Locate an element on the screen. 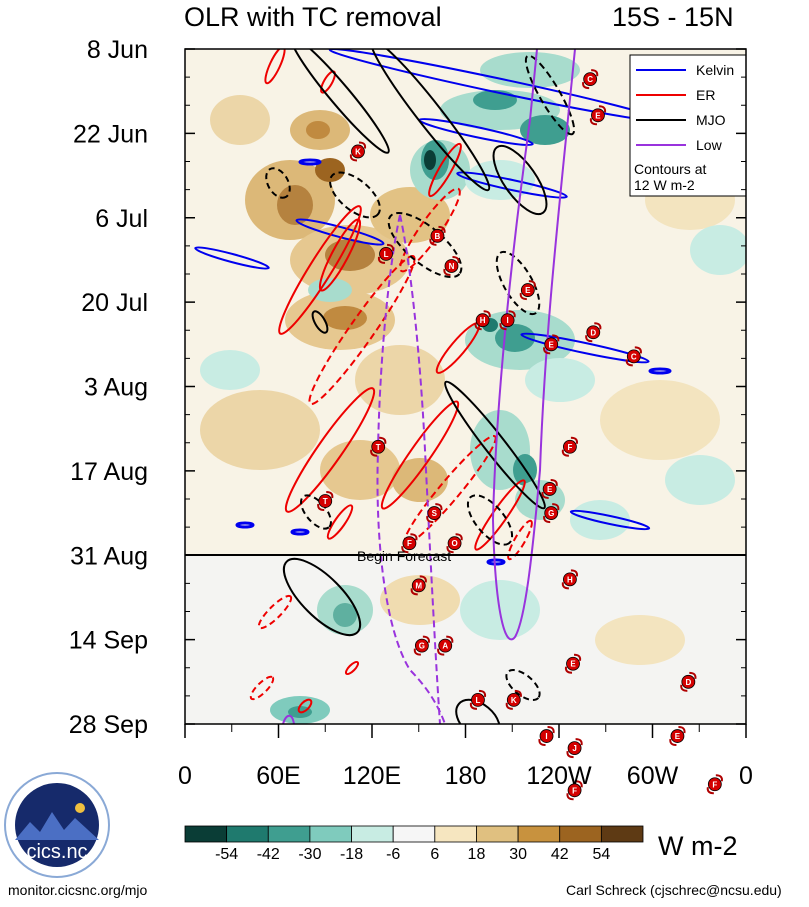  tc-letter: O is located at coordinates (454, 543).